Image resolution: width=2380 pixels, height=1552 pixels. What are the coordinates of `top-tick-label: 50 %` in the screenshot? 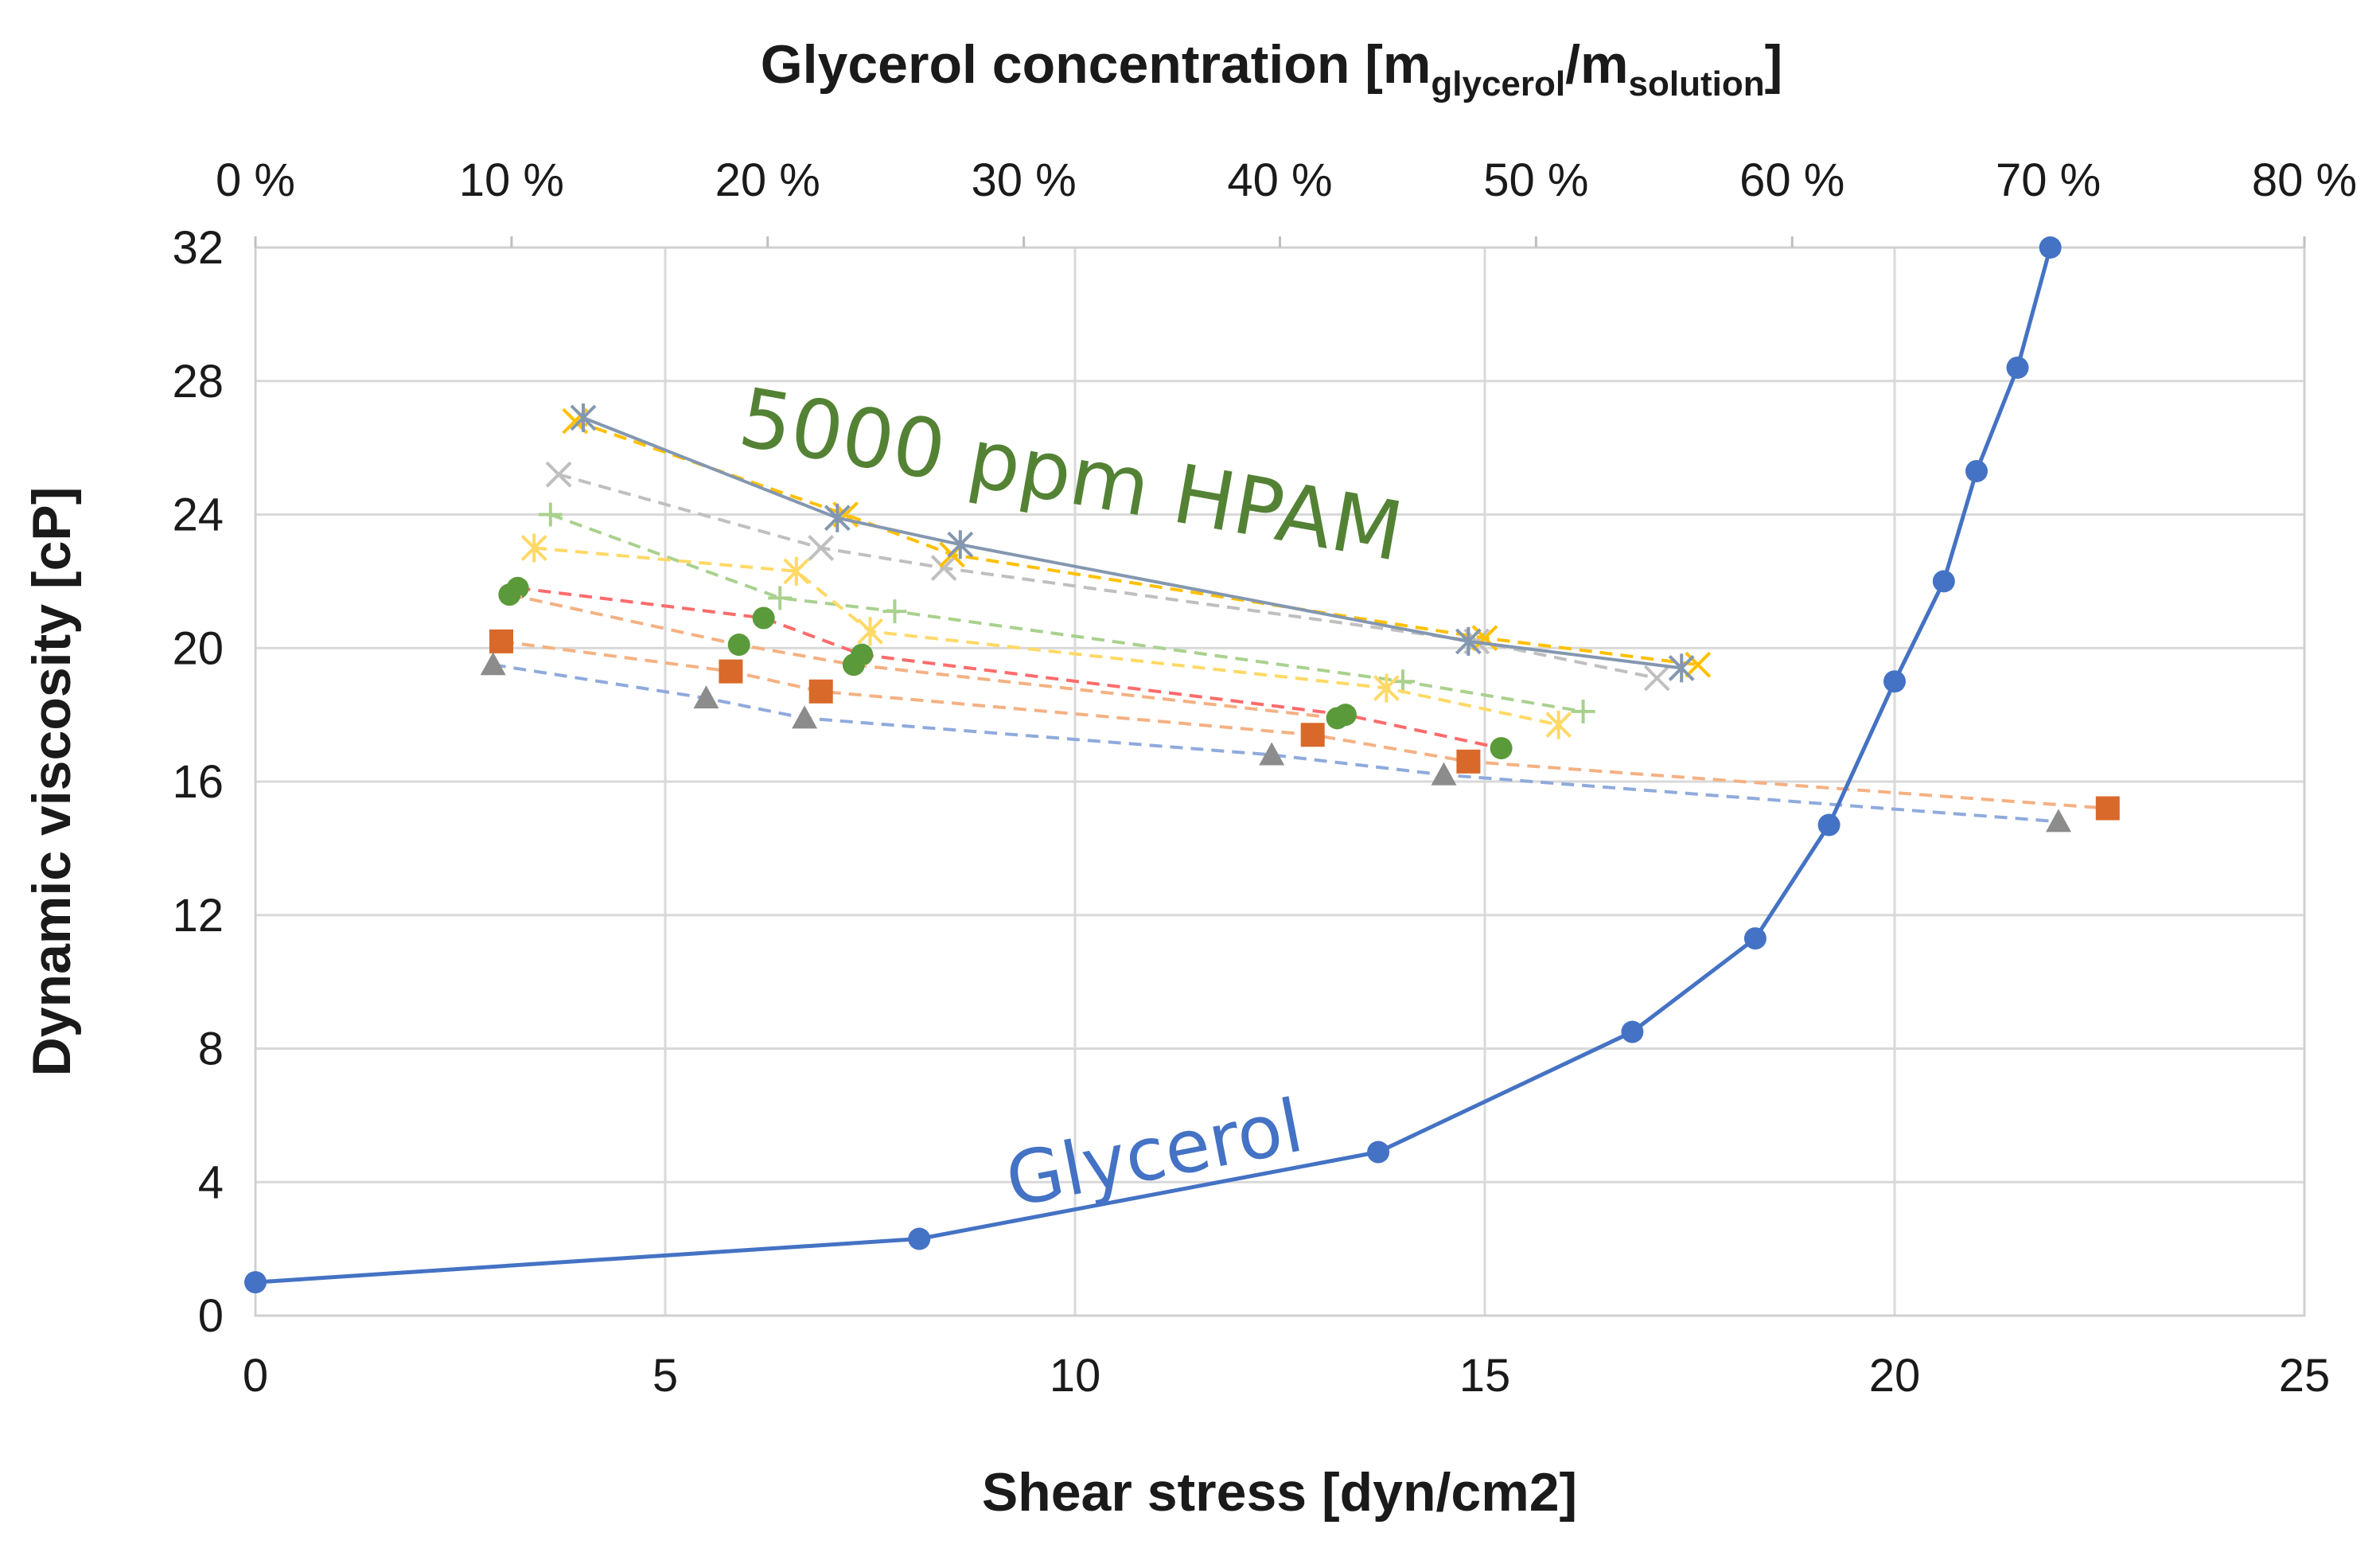 It's located at (1535, 180).